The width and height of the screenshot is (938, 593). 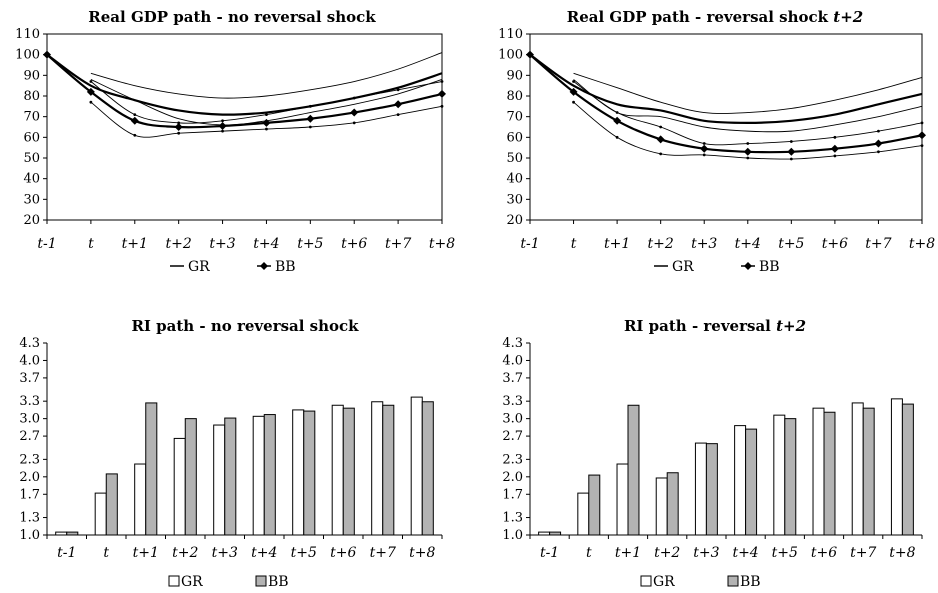 I want to click on y-tick-label: 3.3, so click(x=29, y=401).